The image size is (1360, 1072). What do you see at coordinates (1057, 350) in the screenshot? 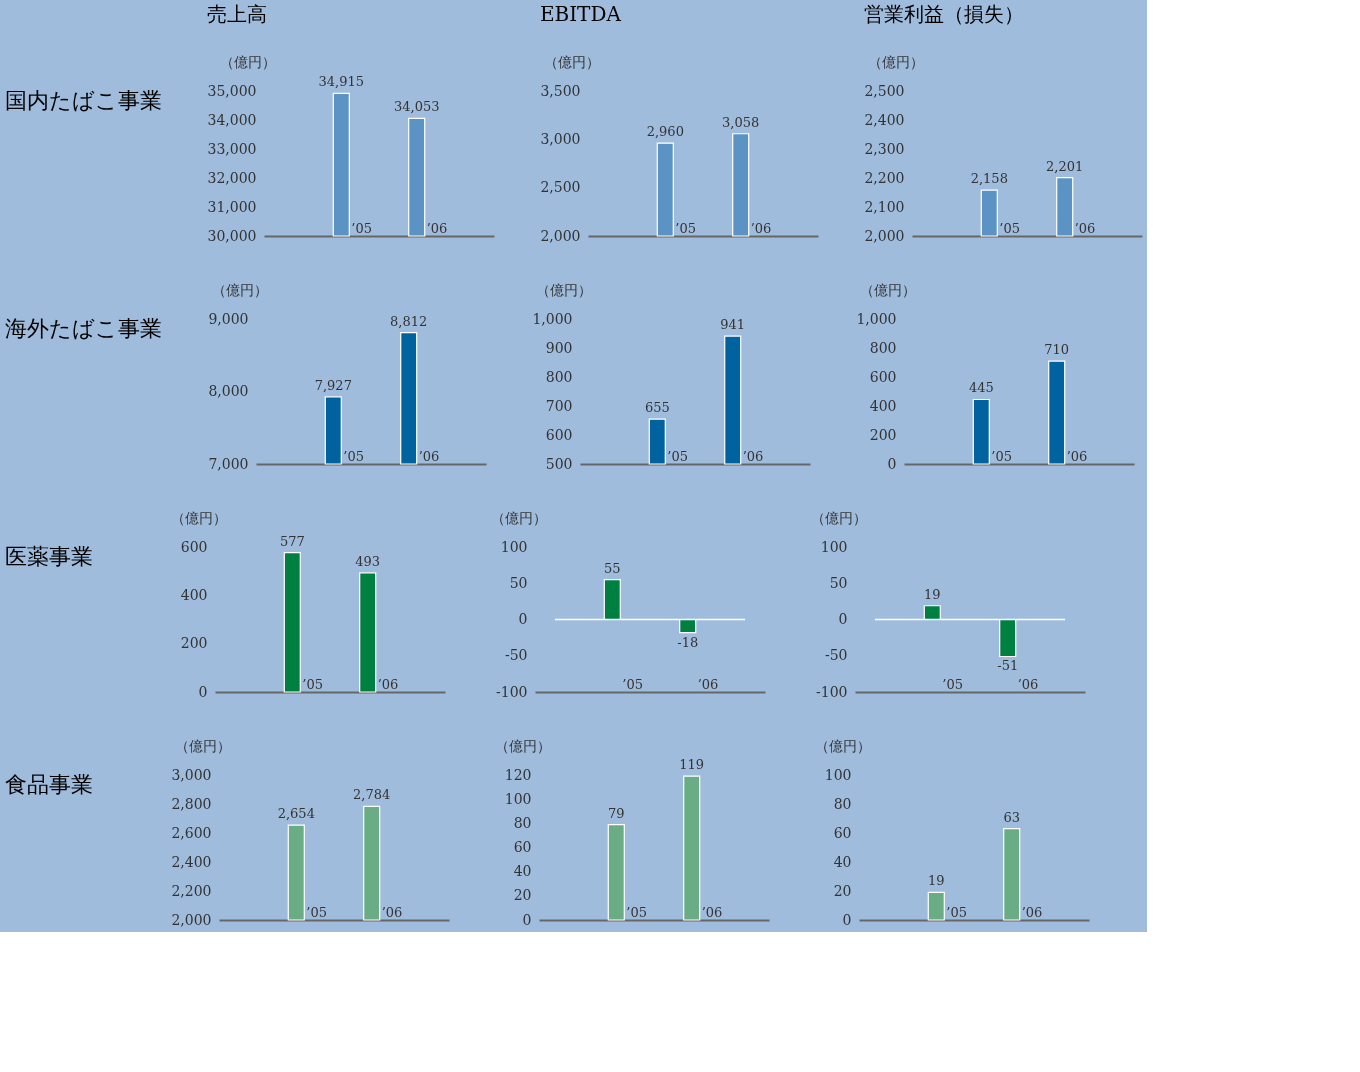
I see `data-label: 710` at bounding box center [1057, 350].